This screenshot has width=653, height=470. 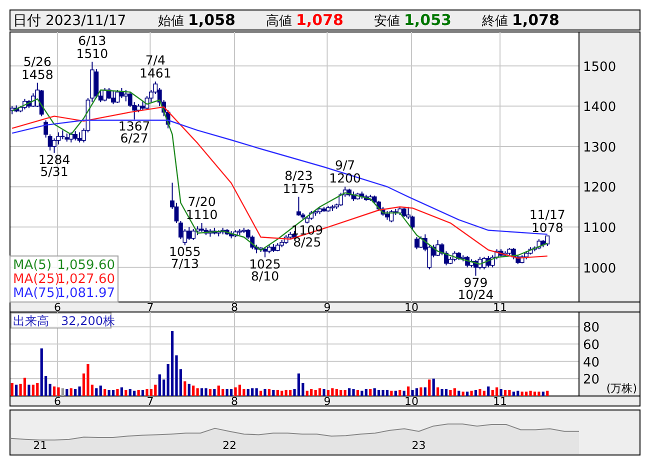 I want to click on annotation: 6/13 1510, so click(x=92, y=46).